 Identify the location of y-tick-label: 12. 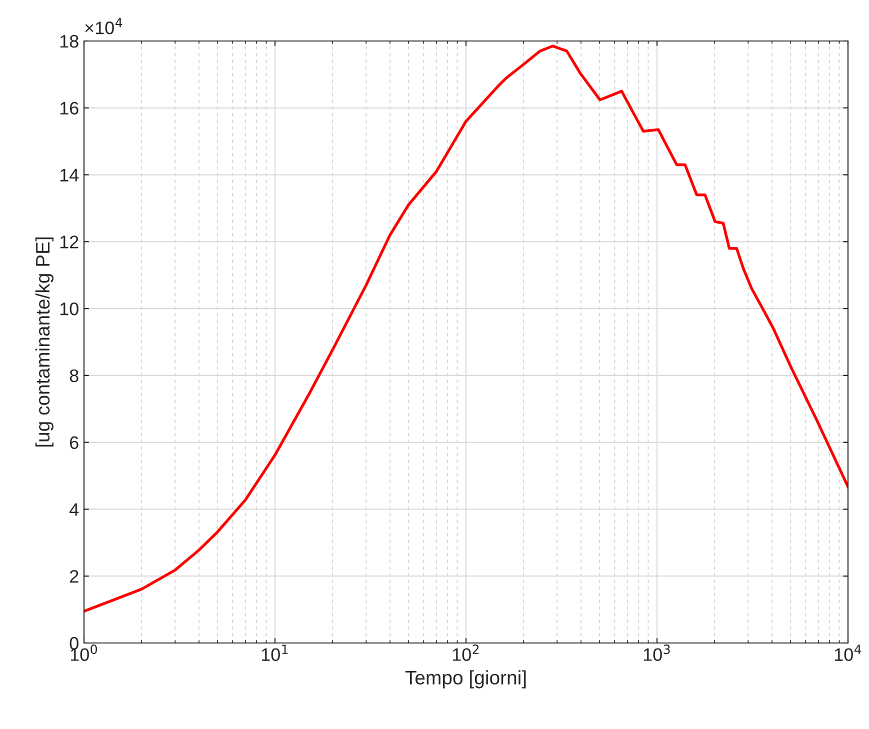
(69, 242).